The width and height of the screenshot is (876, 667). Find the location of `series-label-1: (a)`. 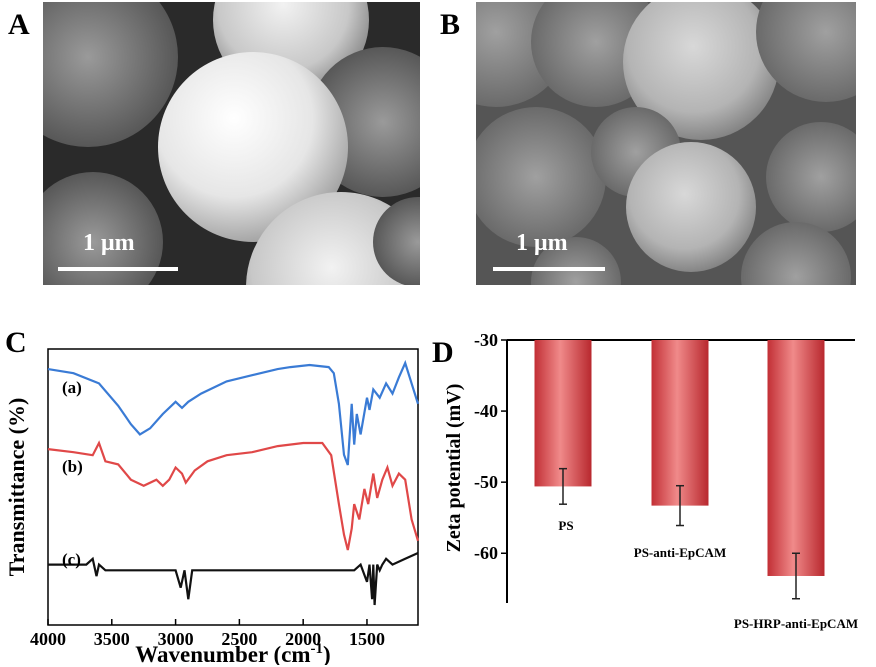

series-label-1: (a) is located at coordinates (72, 387).